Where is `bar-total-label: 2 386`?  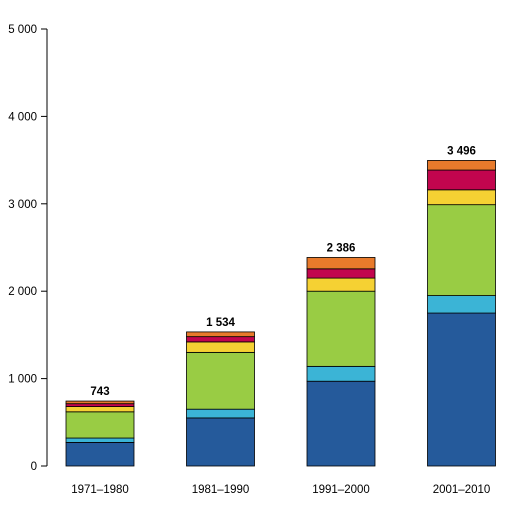
bar-total-label: 2 386 is located at coordinates (341, 248).